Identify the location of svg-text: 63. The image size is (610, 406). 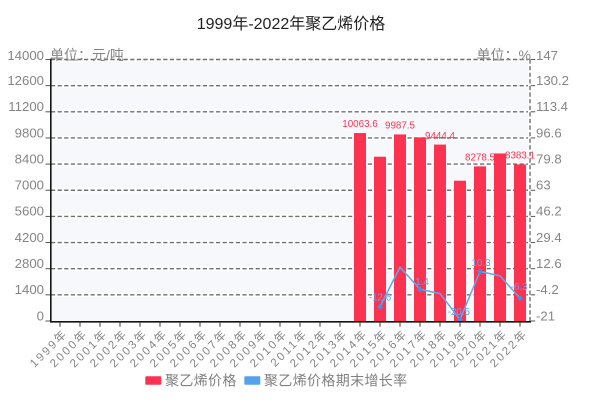
(543, 185).